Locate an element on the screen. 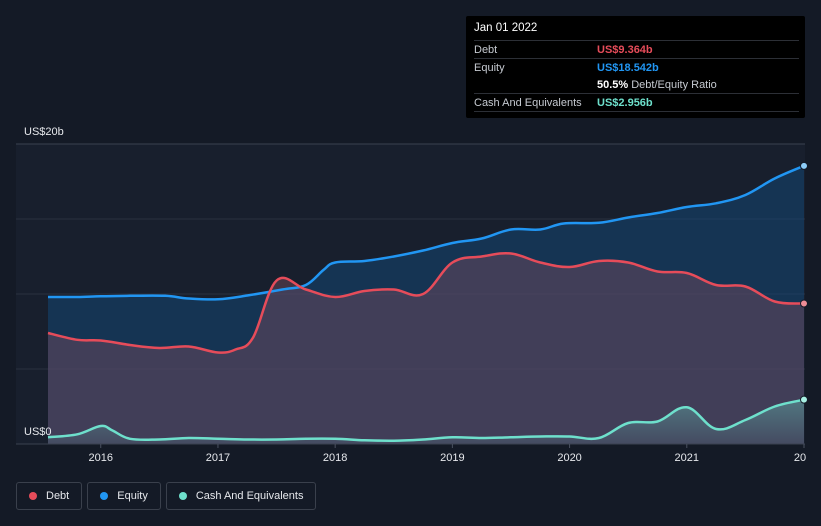 Image resolution: width=821 pixels, height=526 pixels. tooltip-equity-row: Equity US$18.542b is located at coordinates (636, 67).